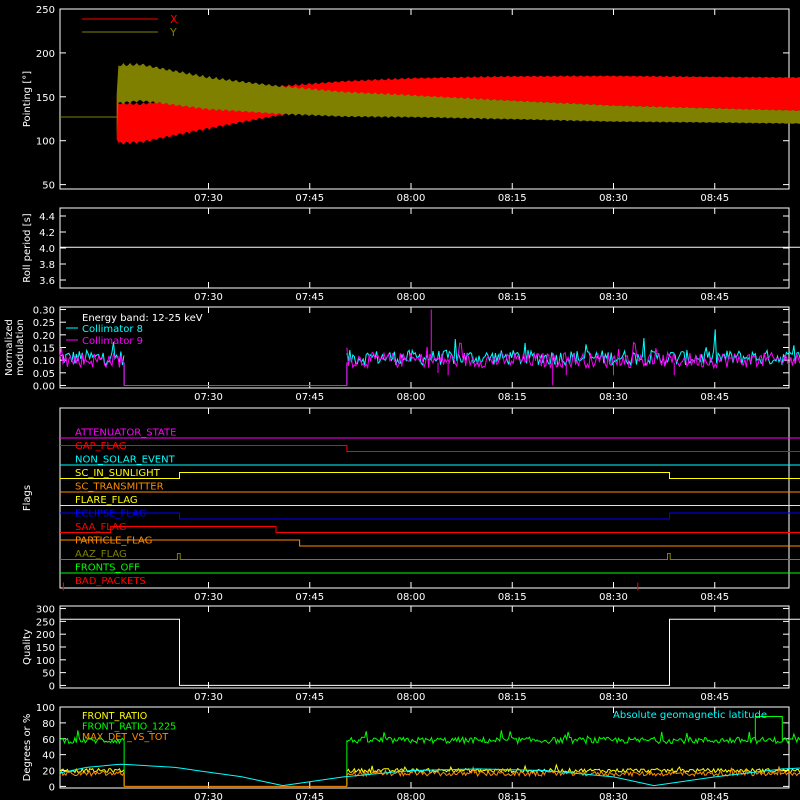 This screenshot has width=800, height=800. I want to click on flag-label-flare-flag: FLARE_FLAG, so click(106, 500).